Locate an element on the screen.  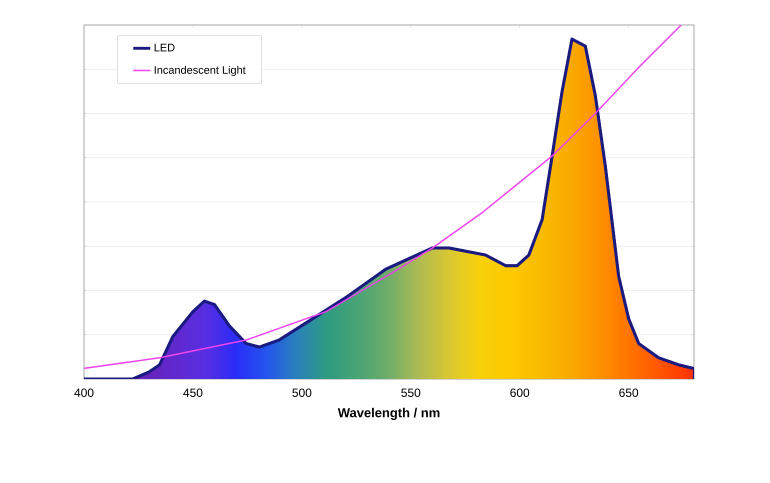
x-tick-label: 450 is located at coordinates (192, 392).